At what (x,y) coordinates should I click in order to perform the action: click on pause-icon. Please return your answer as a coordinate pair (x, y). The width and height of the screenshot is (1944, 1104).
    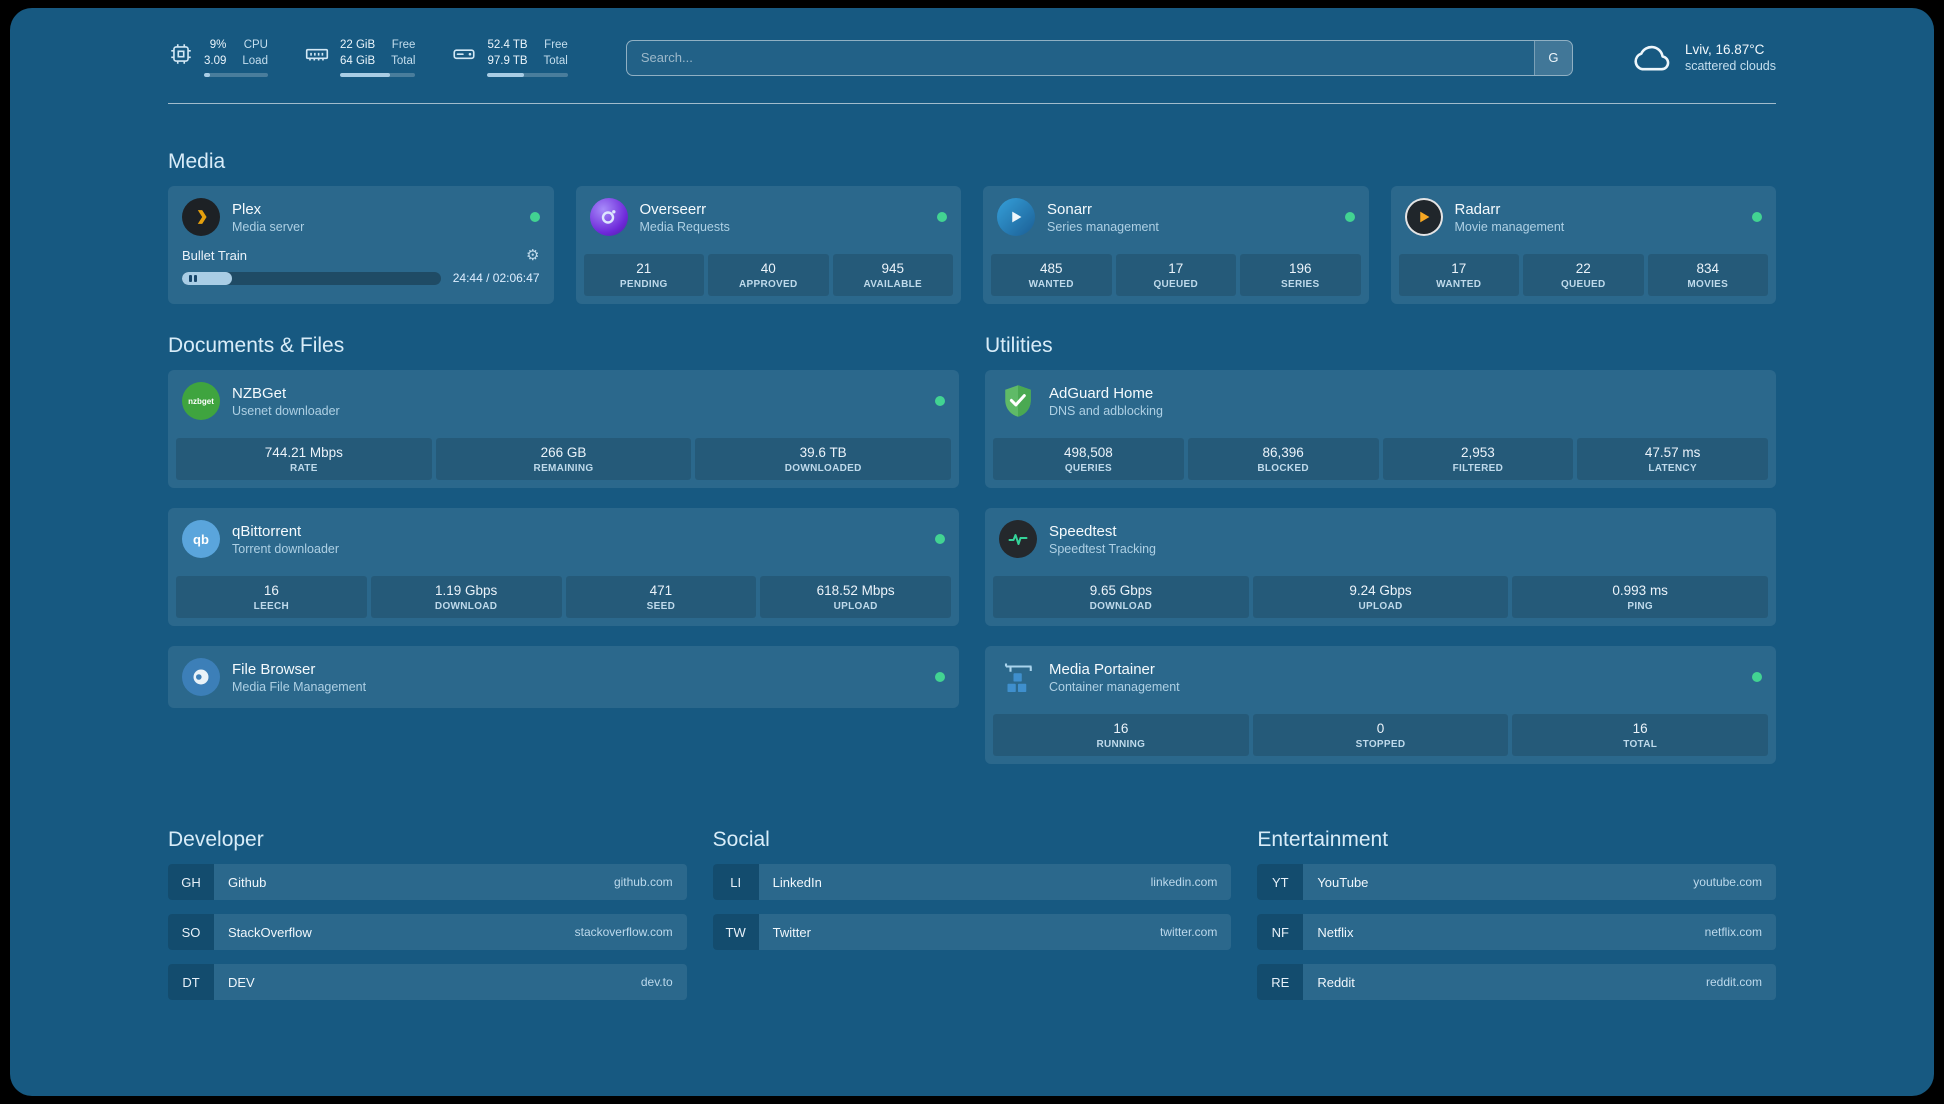
    Looking at the image, I should click on (193, 278).